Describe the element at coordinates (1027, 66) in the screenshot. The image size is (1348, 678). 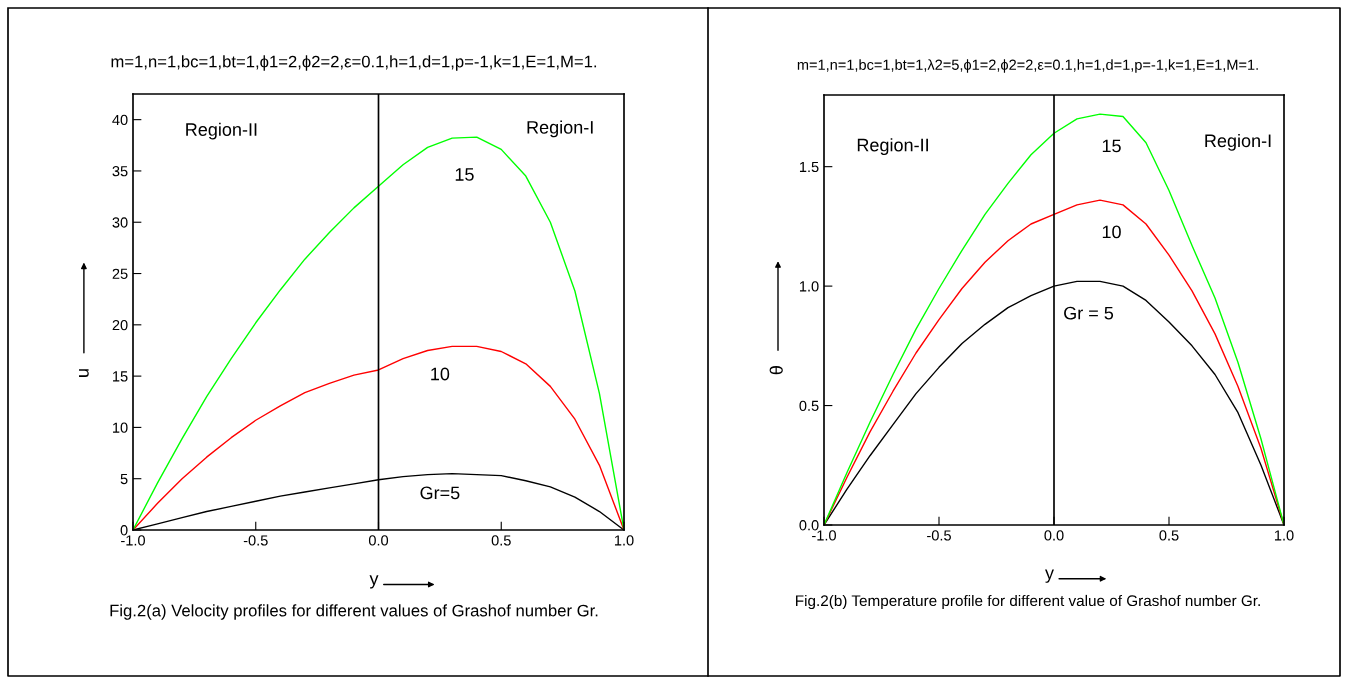
I see `chart-title: m=1,n=1,bc=1,bt=1,λ2=5,ϕ1=2,ϕ2=2,ε=0.1,h=1,d=1,p=-1,k=1,E=1,M=1.` at that location.